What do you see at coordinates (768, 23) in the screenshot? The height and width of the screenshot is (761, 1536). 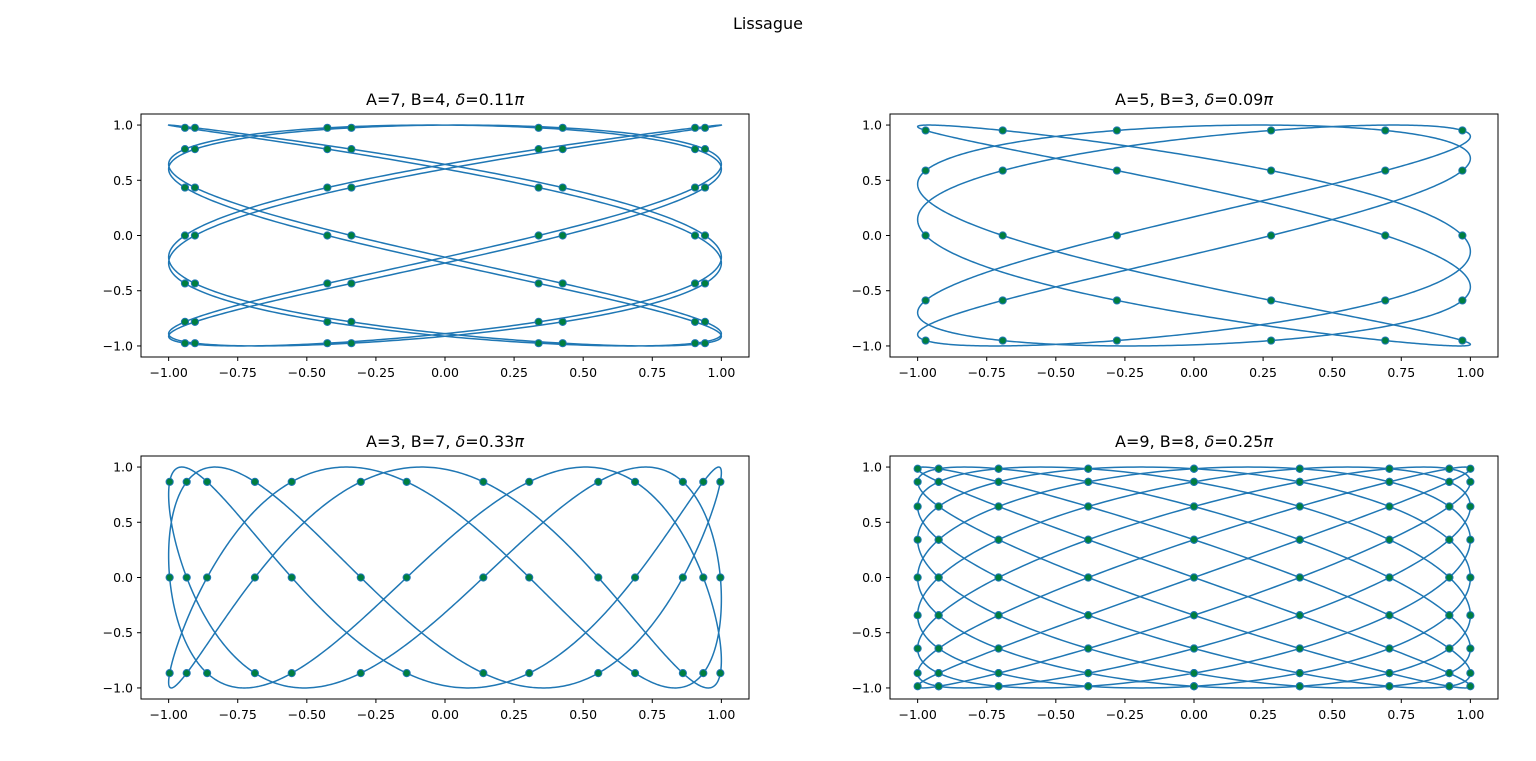 I see `figure-title: Lissague` at bounding box center [768, 23].